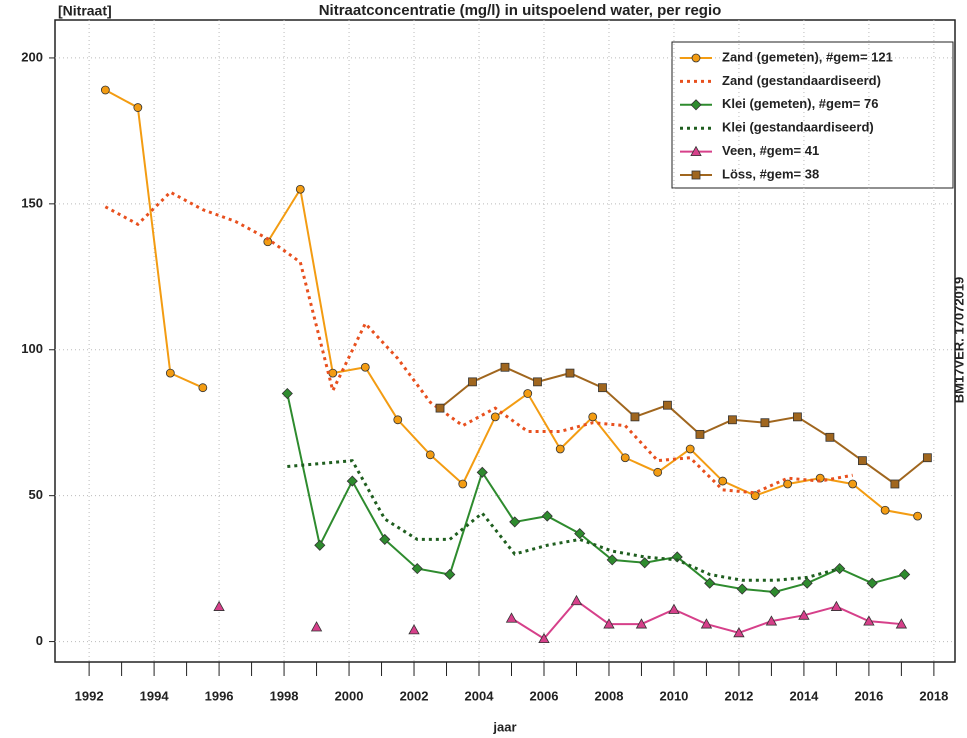 The width and height of the screenshot is (967, 738). Describe the element at coordinates (284, 695) in the screenshot. I see `x-tick-label: 1998` at that location.